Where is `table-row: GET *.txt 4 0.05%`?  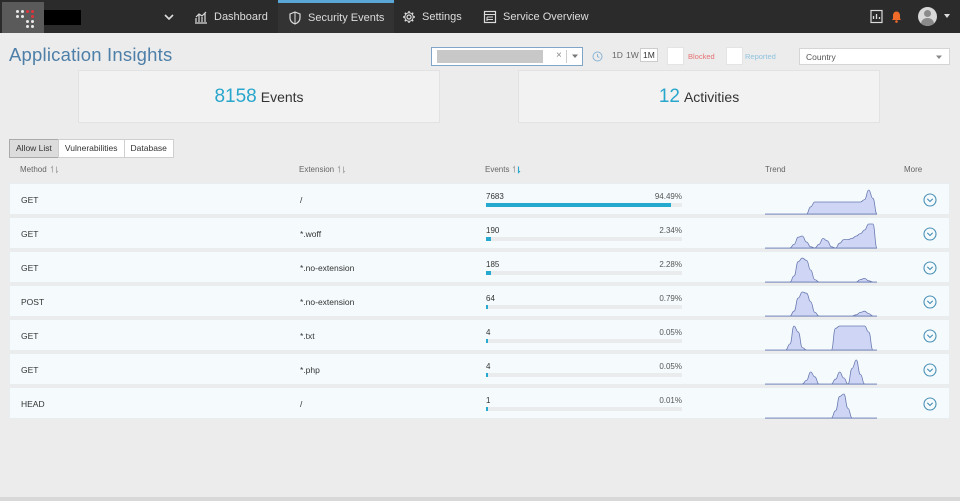
table-row: GET *.txt 4 0.05% is located at coordinates (479, 335).